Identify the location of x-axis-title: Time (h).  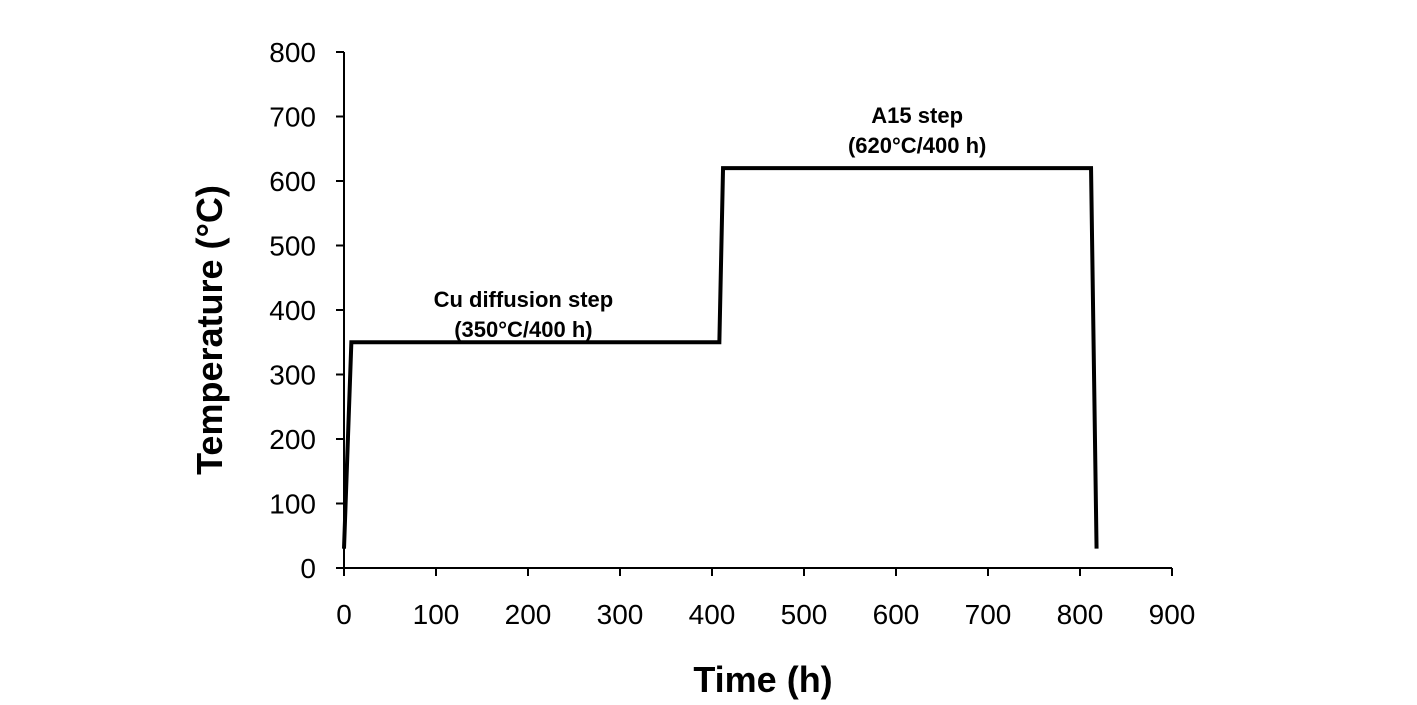
(762, 679).